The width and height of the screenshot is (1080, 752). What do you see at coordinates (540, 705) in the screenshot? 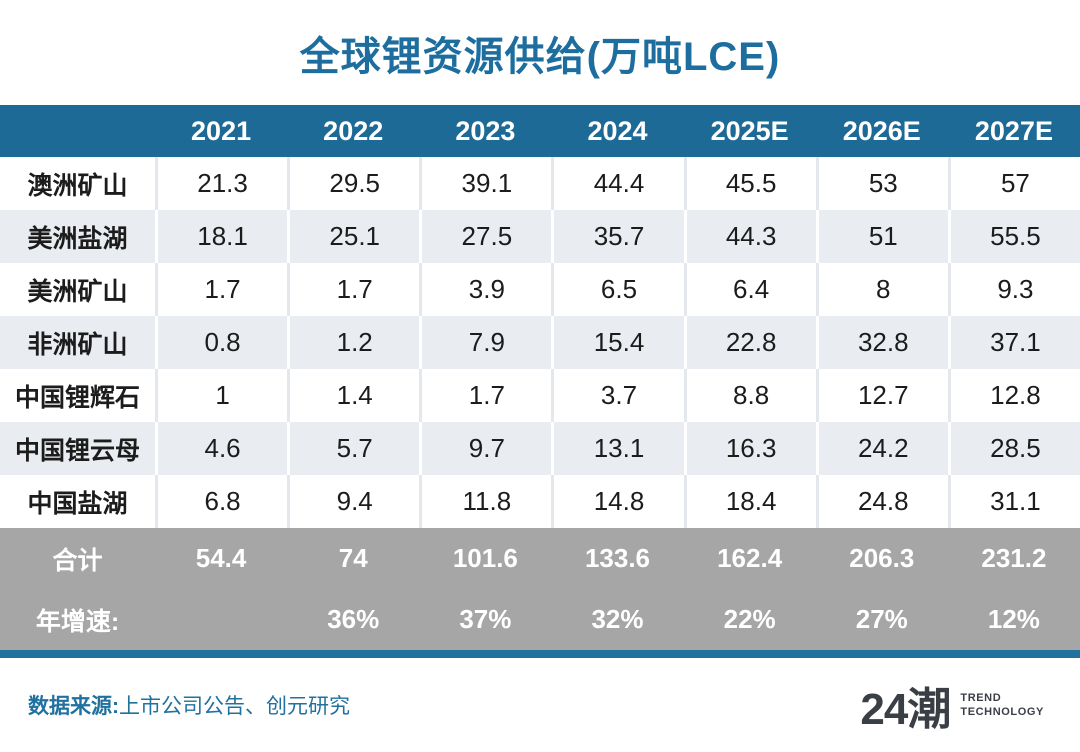
I see `footer-bar: 数据来源:上市公司公告、创元研究 24潮 TREND TECHNOLOGY` at bounding box center [540, 705].